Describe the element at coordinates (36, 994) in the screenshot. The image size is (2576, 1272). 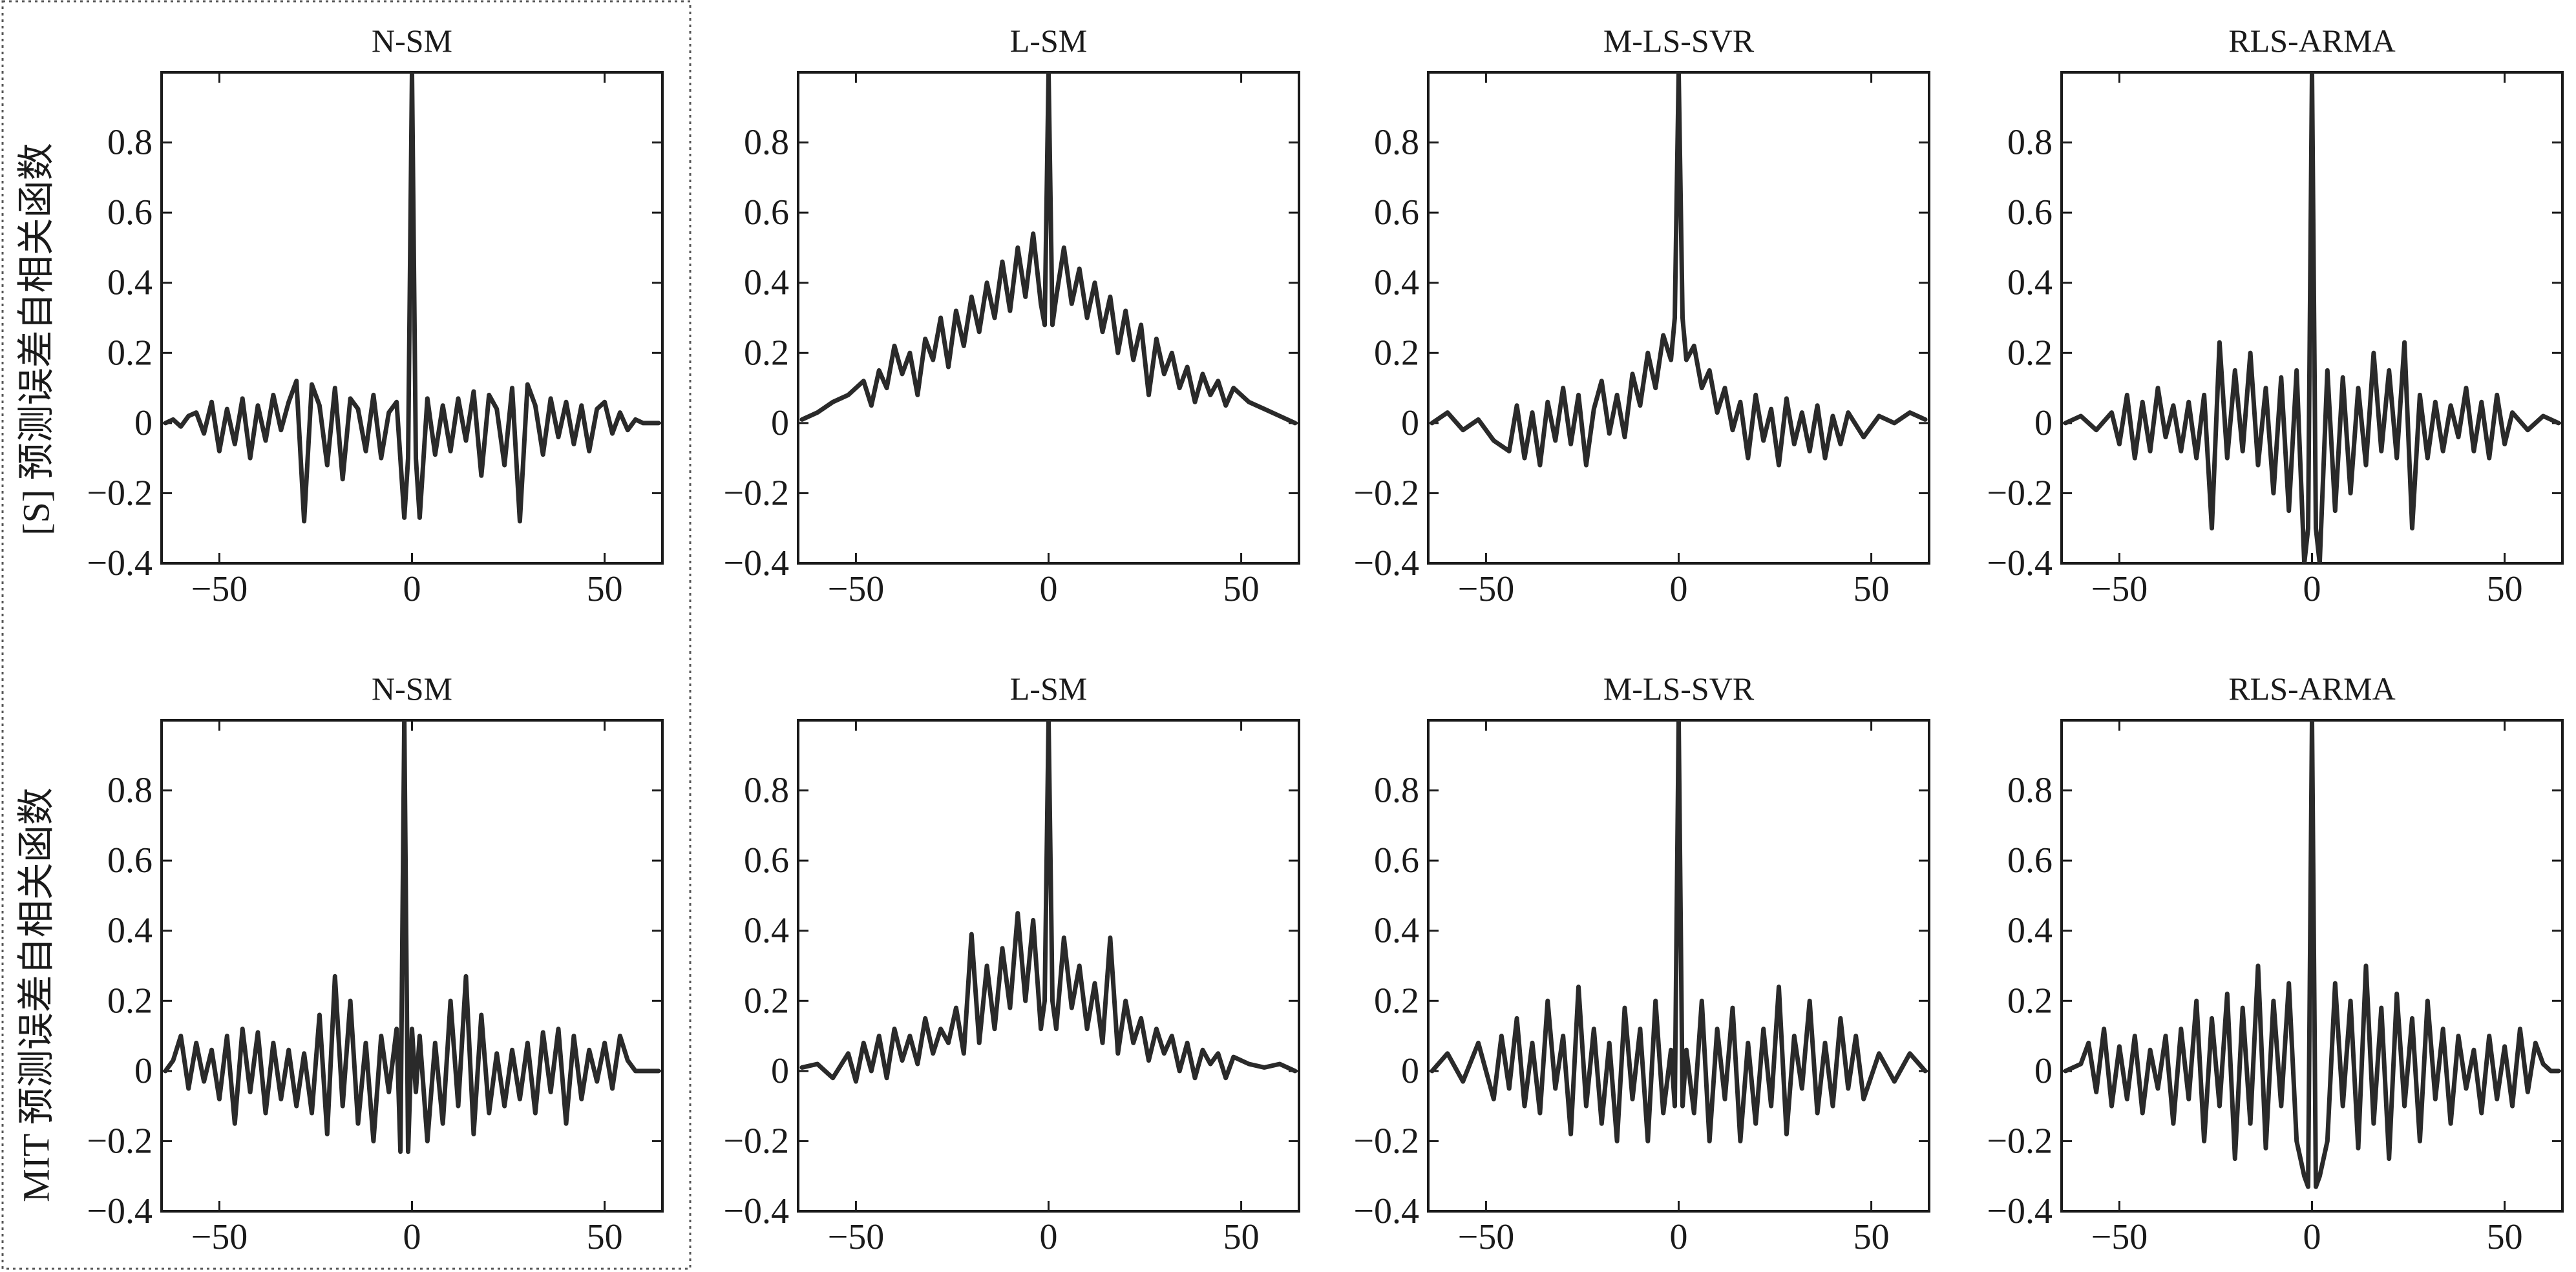
I see `row-label-1: MIT 预测误差自相关函数` at that location.